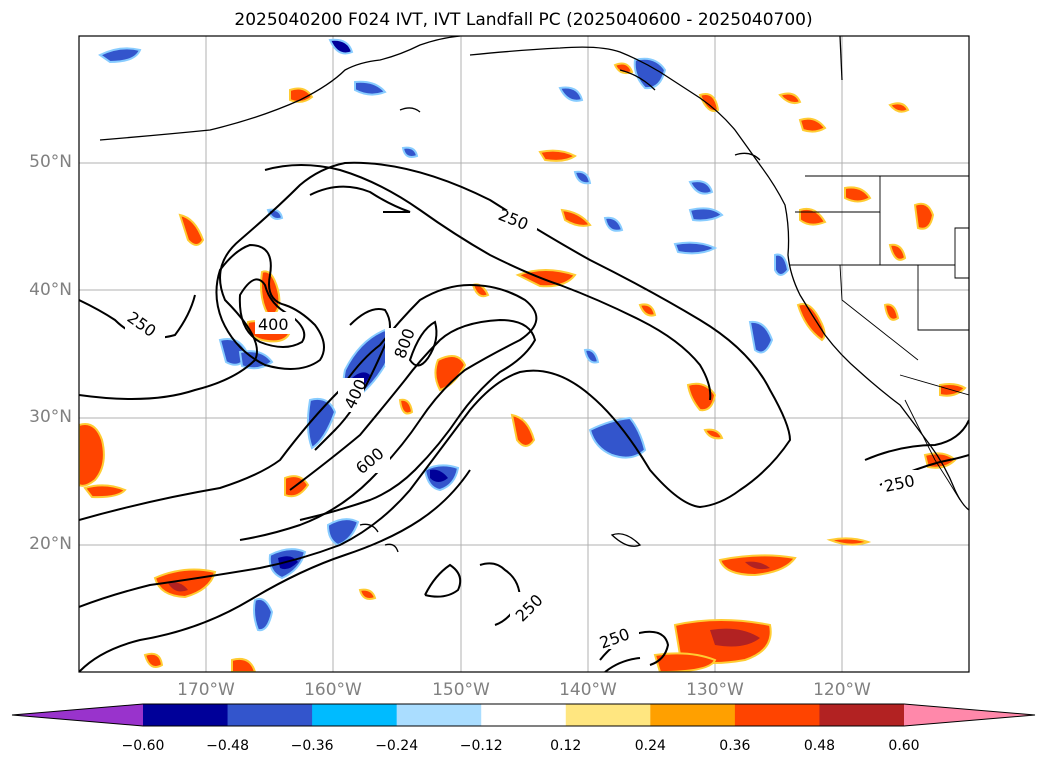 The image size is (1047, 765). Describe the element at coordinates (481, 746) in the screenshot. I see `colorbar-tick-label: −0.12` at that location.